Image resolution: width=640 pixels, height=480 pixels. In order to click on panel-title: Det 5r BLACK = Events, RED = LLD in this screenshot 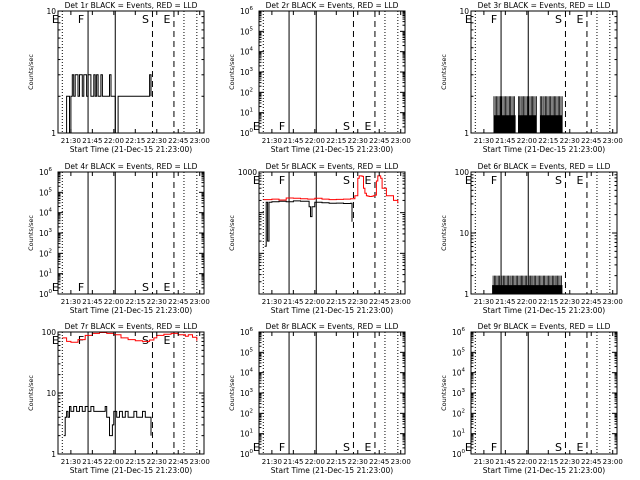, I will do `click(332, 166)`.